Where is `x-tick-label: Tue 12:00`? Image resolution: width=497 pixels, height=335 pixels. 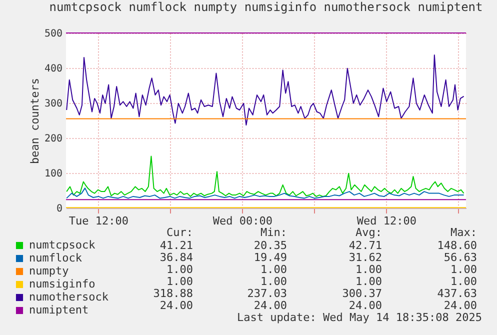 x-tick-label: Tue 12:00 is located at coordinates (98, 221).